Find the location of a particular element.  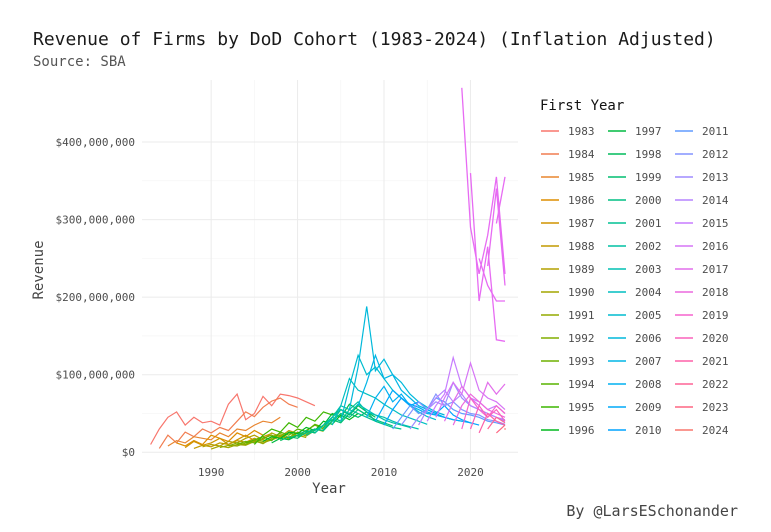

series-2018-line is located at coordinates (479, 409).